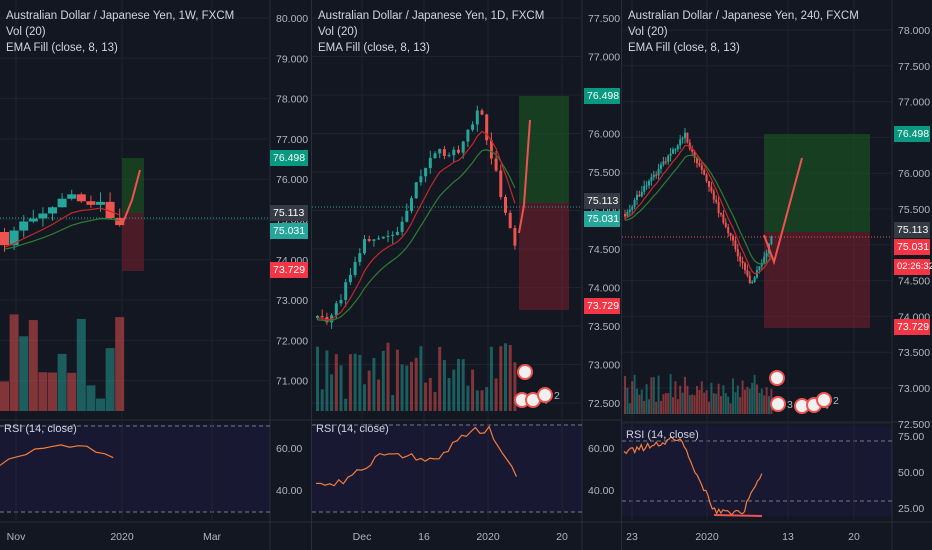 This screenshot has width=932, height=550. What do you see at coordinates (911, 509) in the screenshot?
I see `rsi-tick-label: 25.00` at bounding box center [911, 509].